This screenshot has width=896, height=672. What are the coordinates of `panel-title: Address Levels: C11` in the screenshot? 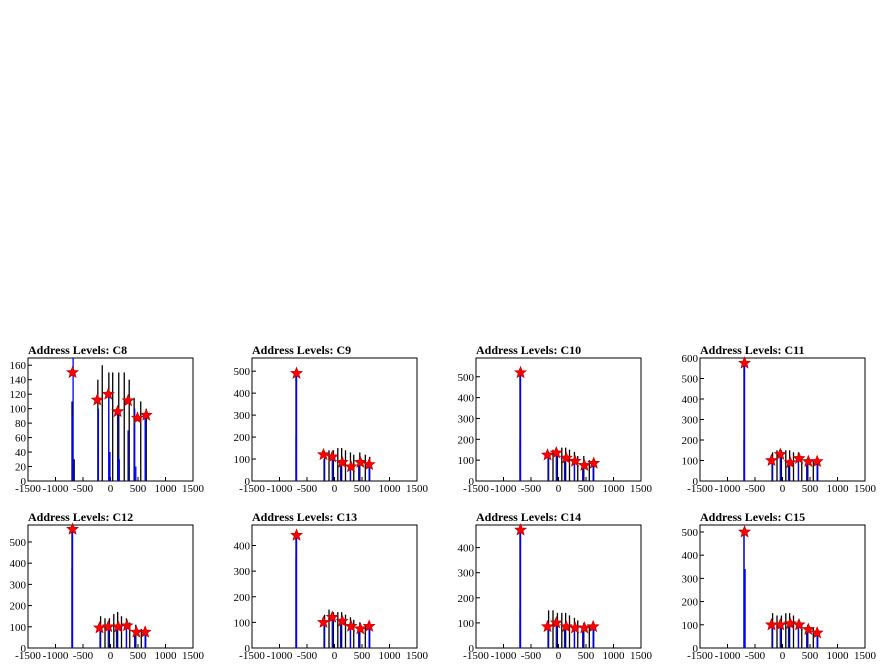 It's located at (752, 350).